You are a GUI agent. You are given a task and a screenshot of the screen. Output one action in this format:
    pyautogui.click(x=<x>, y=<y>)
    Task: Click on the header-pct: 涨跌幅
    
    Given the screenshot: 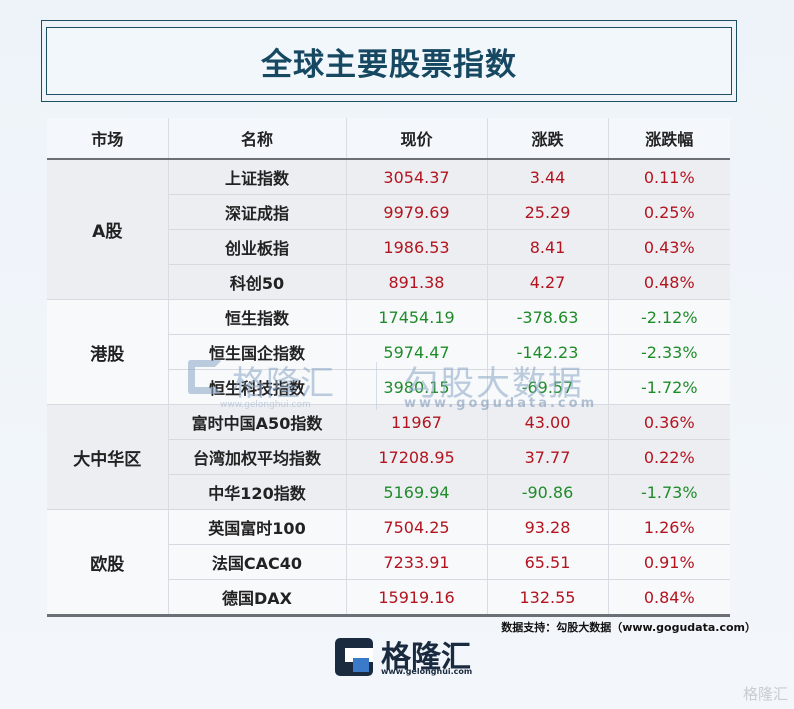 What is the action you would take?
    pyautogui.click(x=669, y=139)
    